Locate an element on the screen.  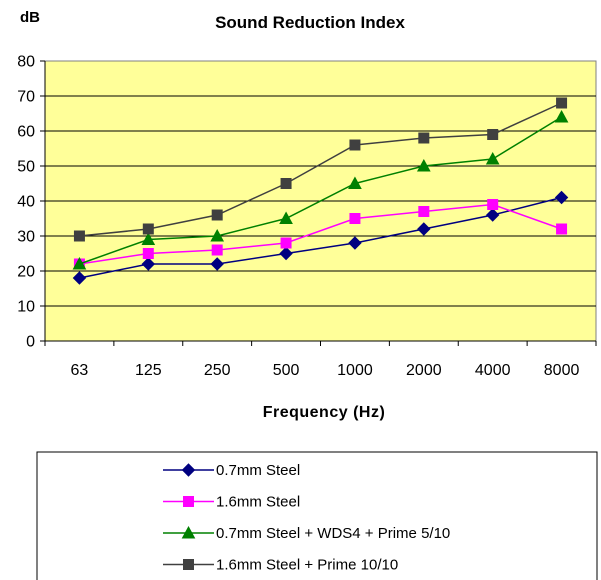
legend-item: 1.6mm Steel is located at coordinates (231, 502).